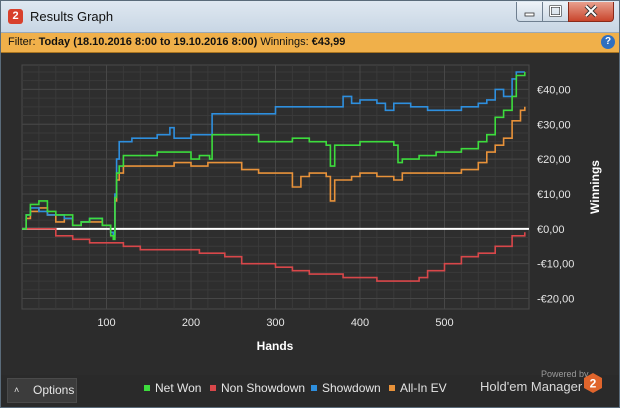  What do you see at coordinates (22, 42) in the screenshot?
I see `filter-prefix: Filter:` at bounding box center [22, 42].